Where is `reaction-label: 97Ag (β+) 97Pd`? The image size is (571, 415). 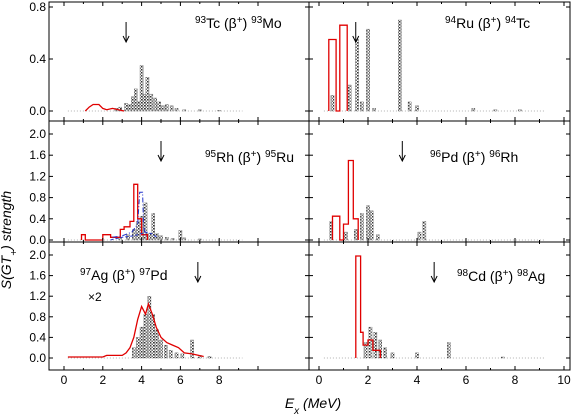 reaction-label: 97Ag (β+) 97Pd is located at coordinates (124, 275).